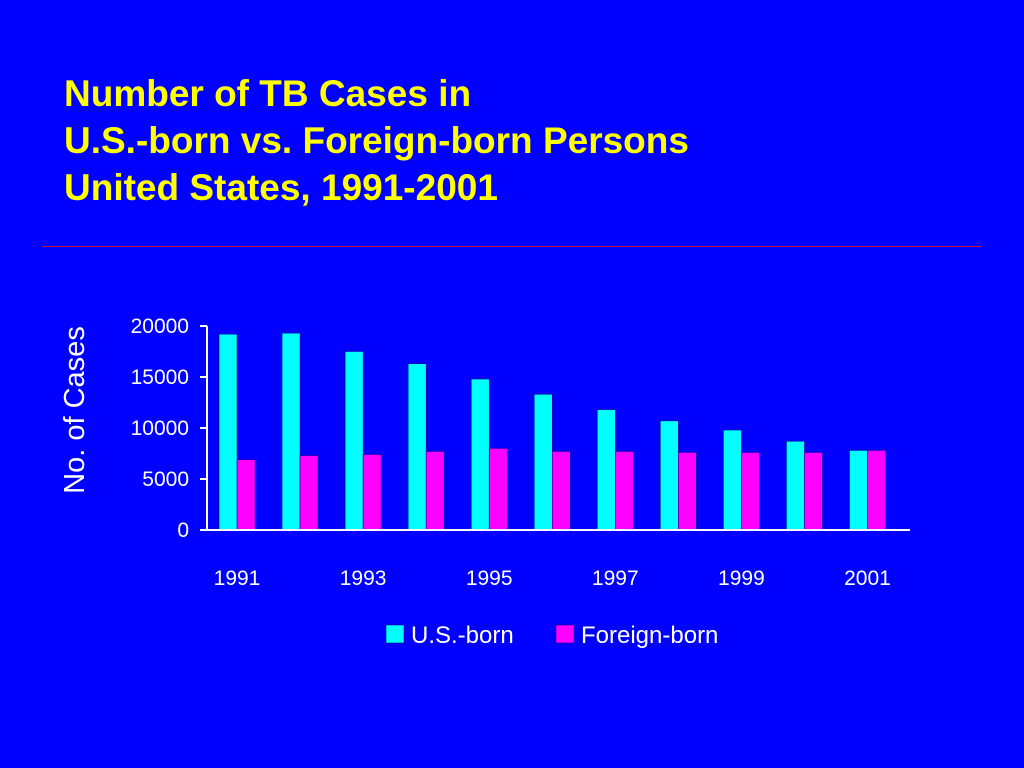 The height and width of the screenshot is (768, 1024). I want to click on title-line-2: U.S.-born vs. Foreign-born Persons, so click(376, 140).